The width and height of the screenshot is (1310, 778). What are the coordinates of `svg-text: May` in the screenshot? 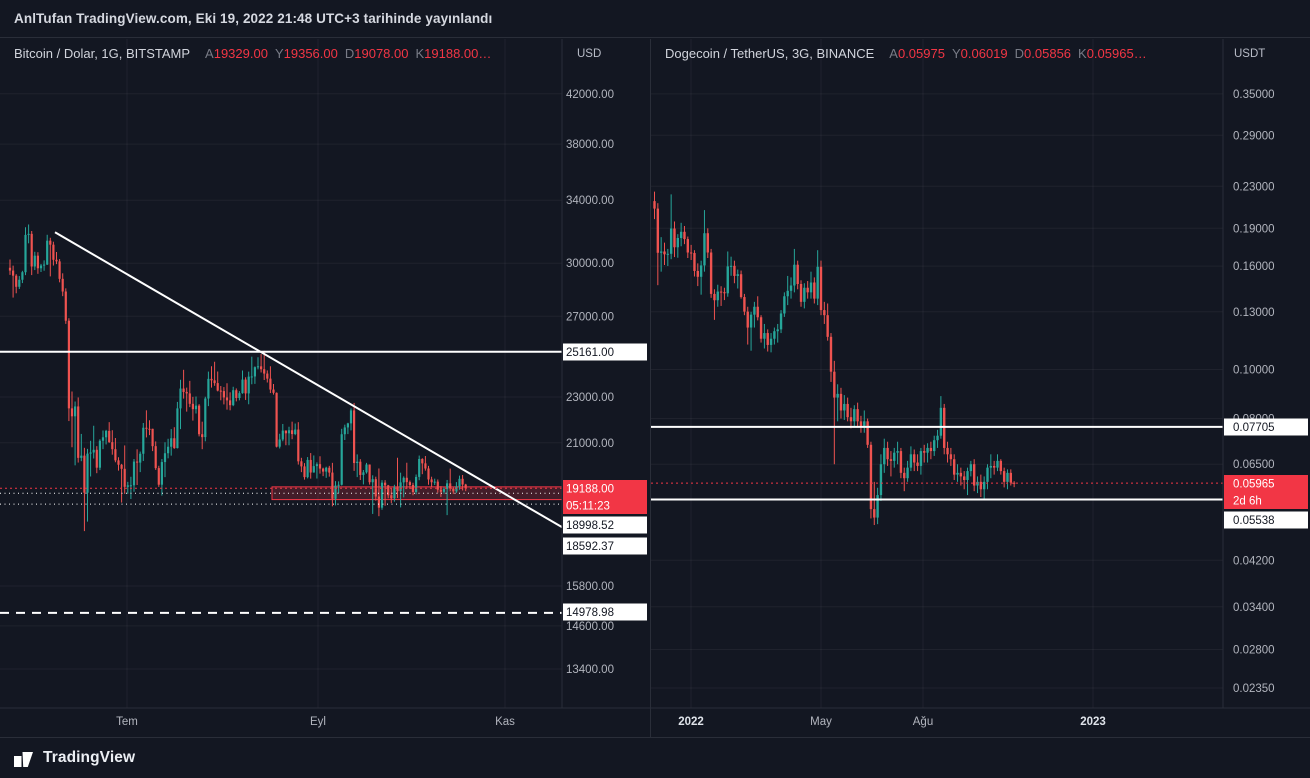 It's located at (821, 722).